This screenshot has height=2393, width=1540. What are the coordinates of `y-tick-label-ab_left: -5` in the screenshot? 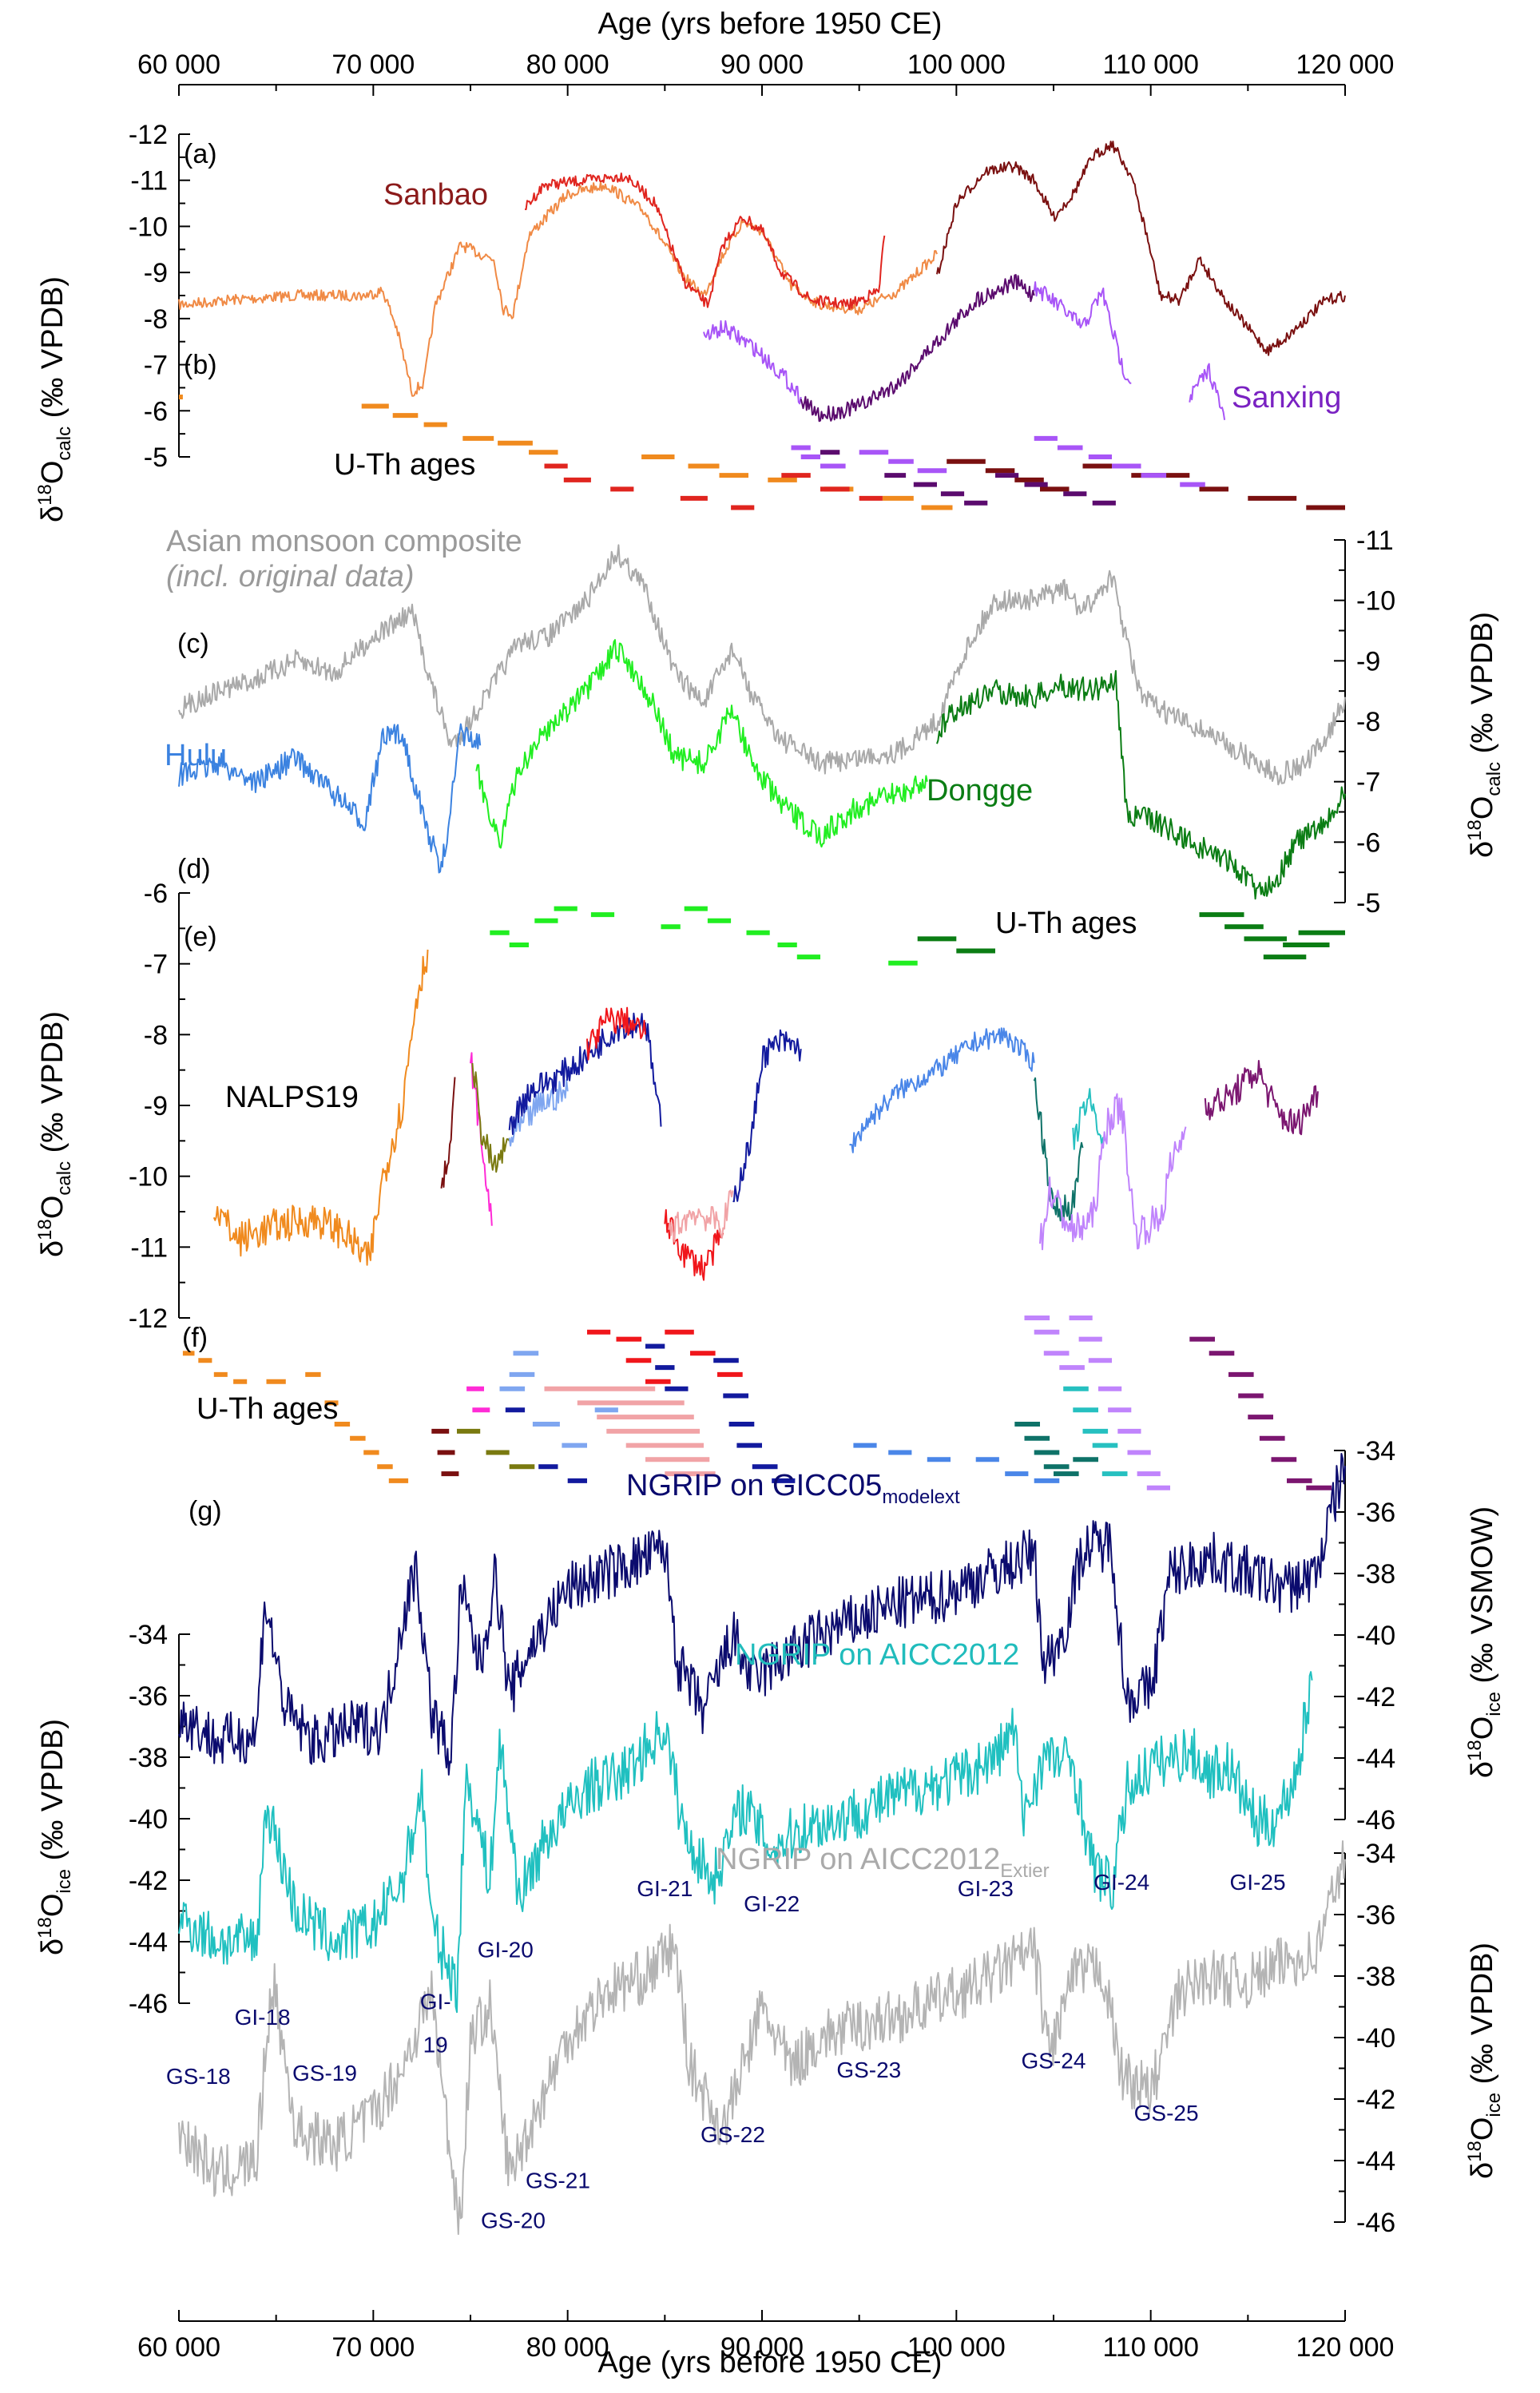 It's located at (156, 458).